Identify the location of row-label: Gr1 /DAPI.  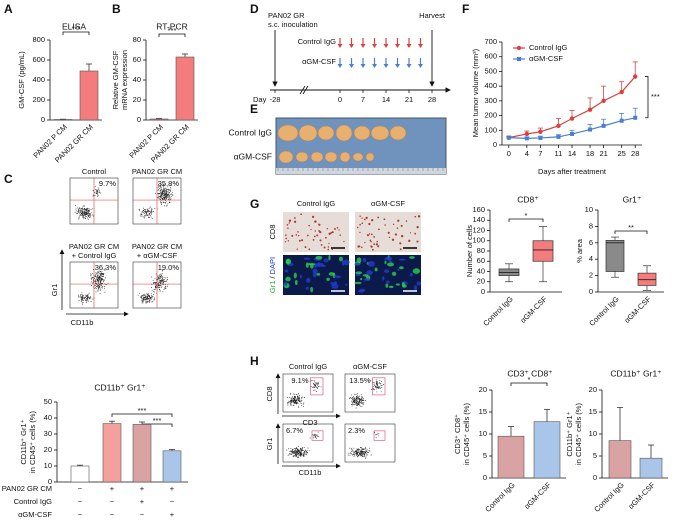
(272, 275).